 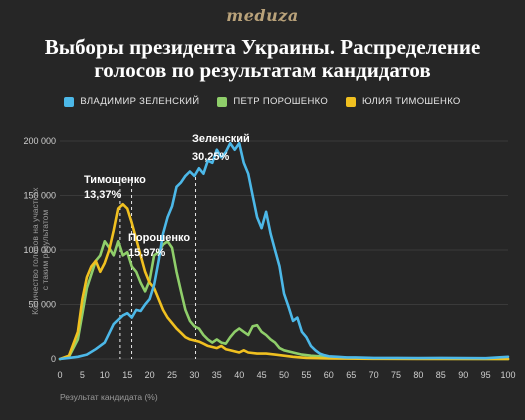 What do you see at coordinates (374, 375) in the screenshot?
I see `x-tick-label: 70` at bounding box center [374, 375].